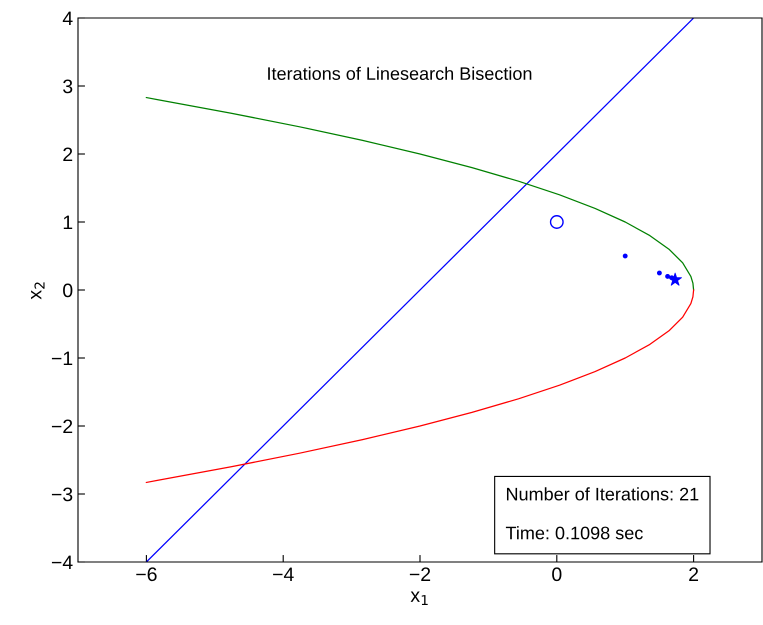 The width and height of the screenshot is (763, 625). I want to click on y-tick-label: −2, so click(62, 426).